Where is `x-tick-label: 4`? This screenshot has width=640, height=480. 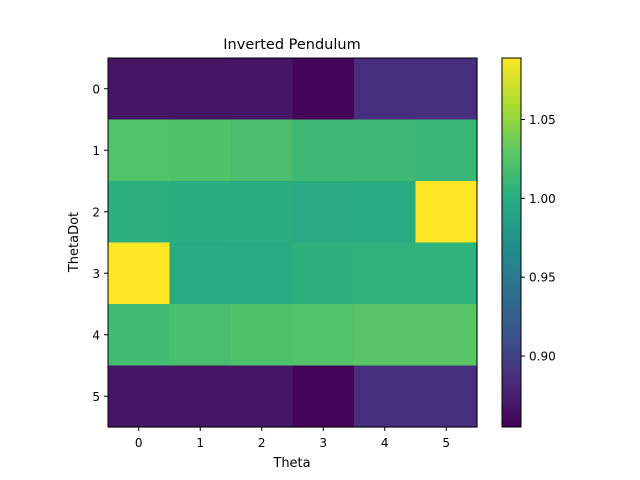 x-tick-label: 4 is located at coordinates (385, 443).